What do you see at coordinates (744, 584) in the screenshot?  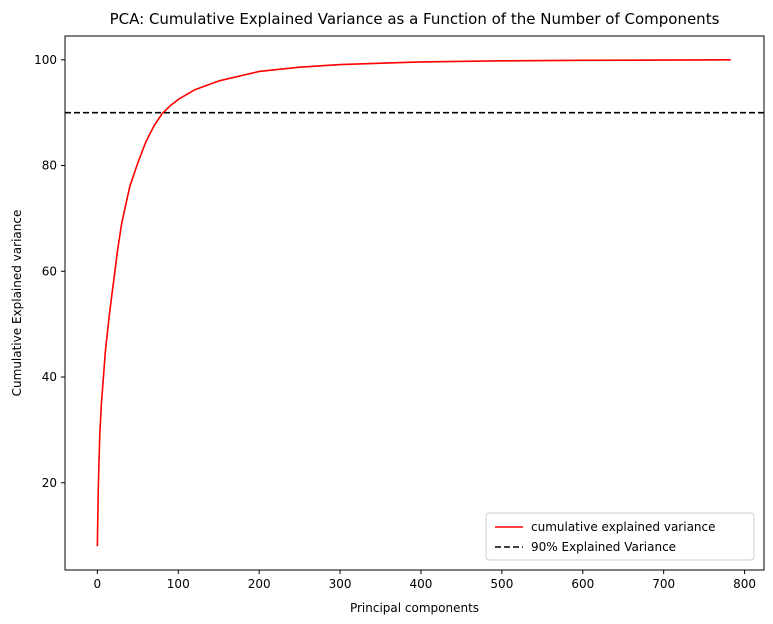 I see `x-tick-label: 800` at bounding box center [744, 584].